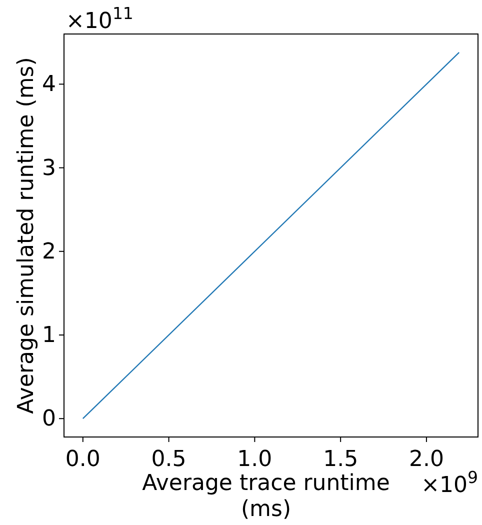  What do you see at coordinates (49, 335) in the screenshot?
I see `y-tick-label: 1` at bounding box center [49, 335].